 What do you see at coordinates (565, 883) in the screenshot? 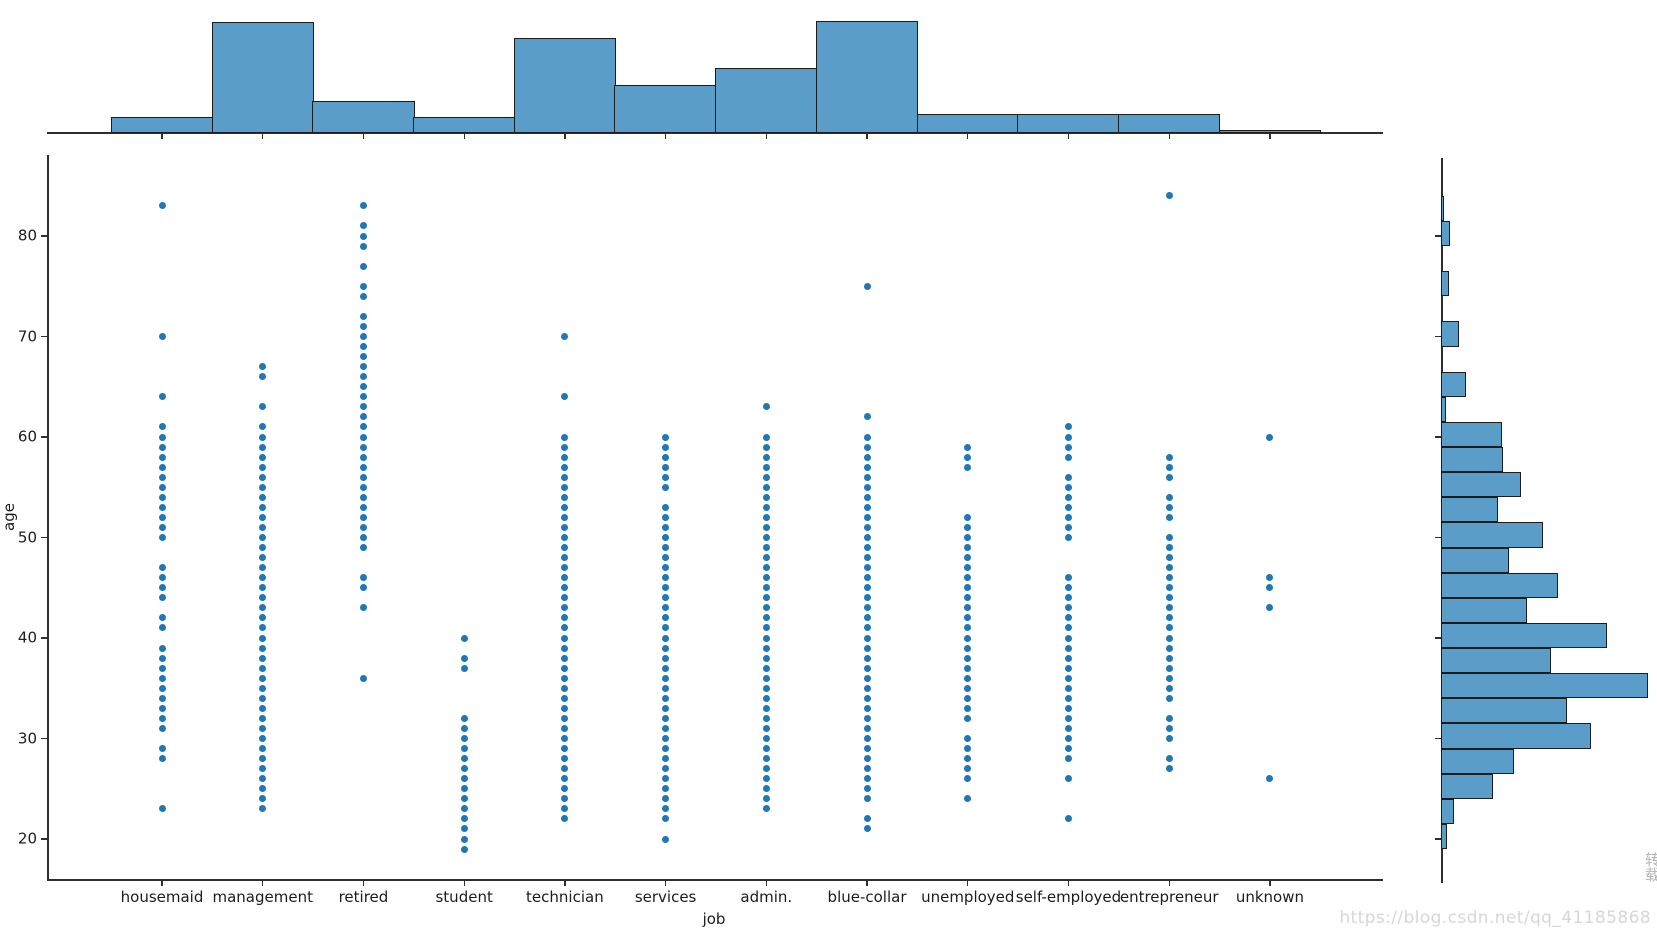
I see `x-axis-tick` at bounding box center [565, 883].